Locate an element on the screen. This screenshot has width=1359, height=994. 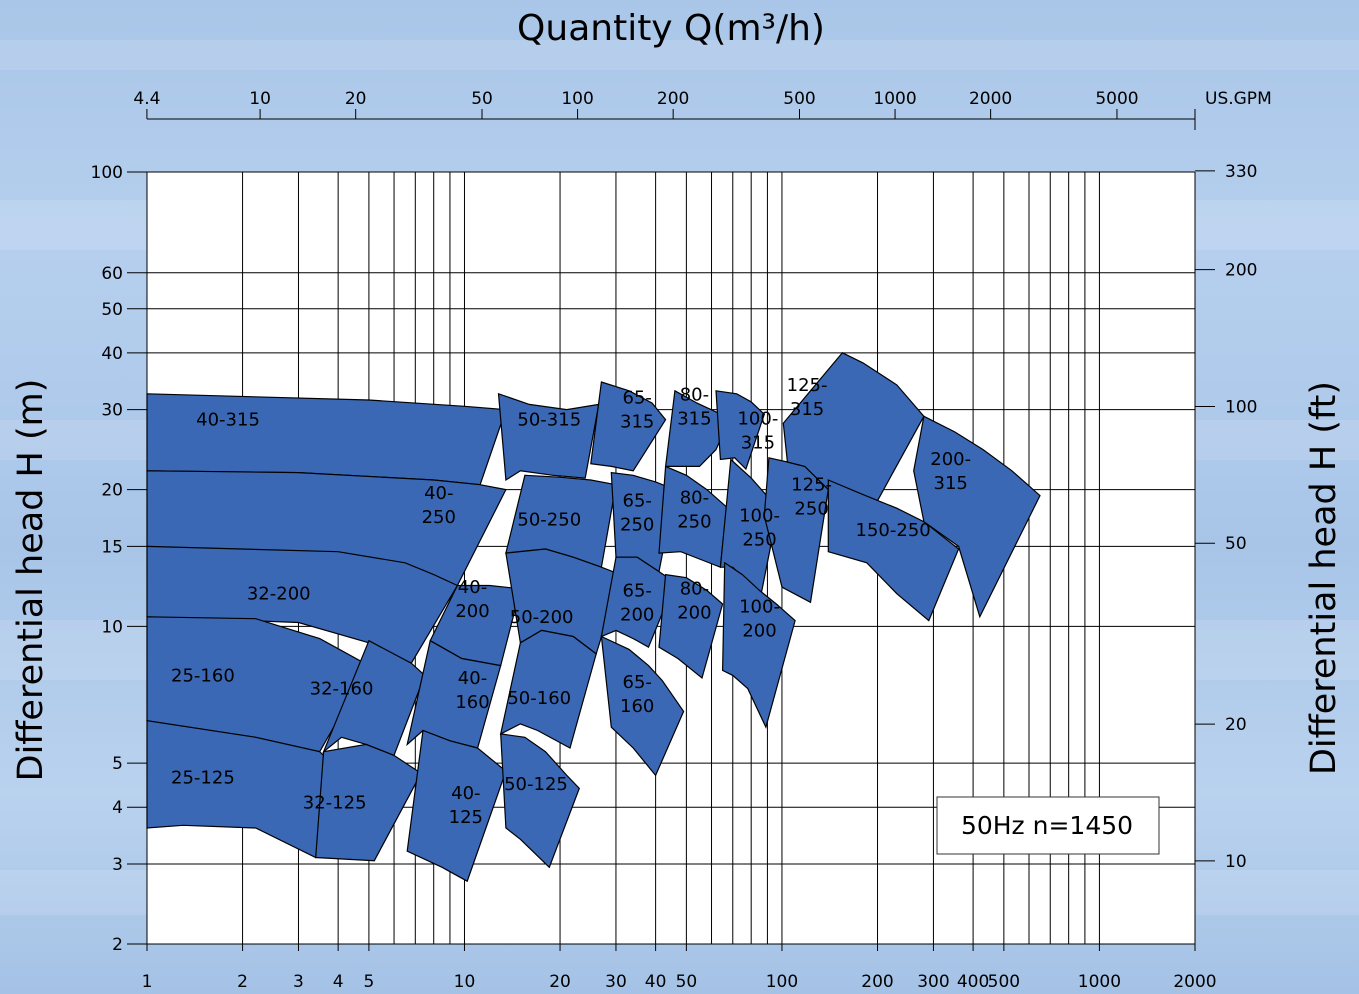
pump-region-label: 100-250 is located at coordinates (759, 528).